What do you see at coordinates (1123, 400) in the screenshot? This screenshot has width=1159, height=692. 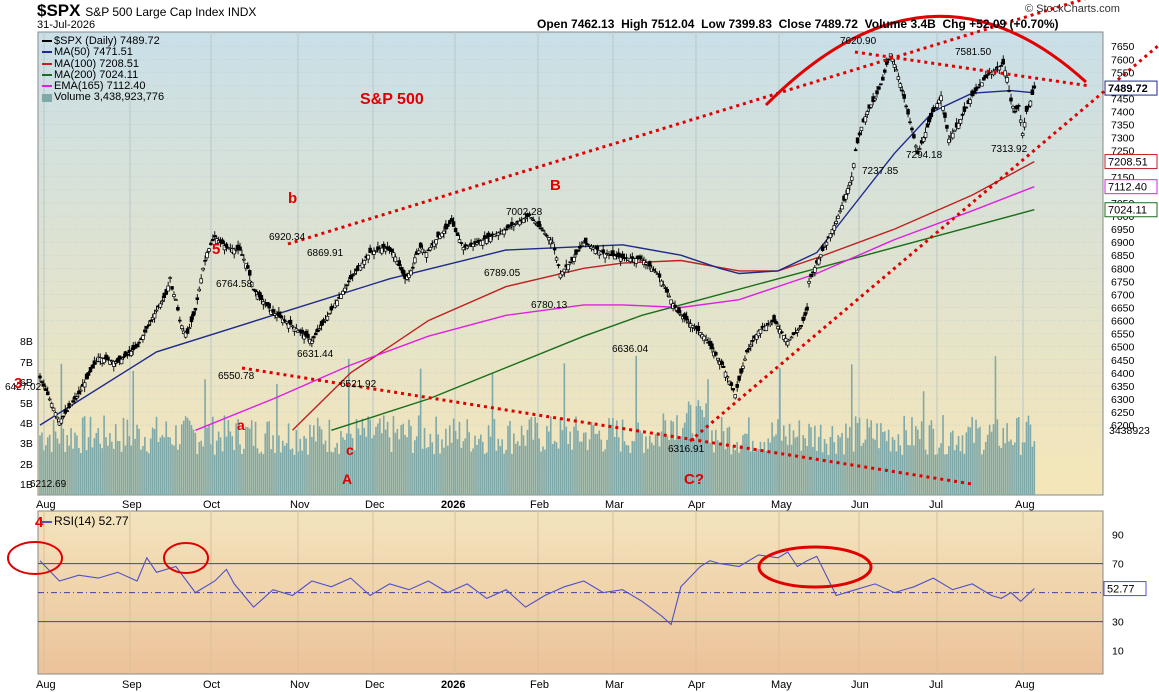 I see `y-tick-label: 6300` at bounding box center [1123, 400].